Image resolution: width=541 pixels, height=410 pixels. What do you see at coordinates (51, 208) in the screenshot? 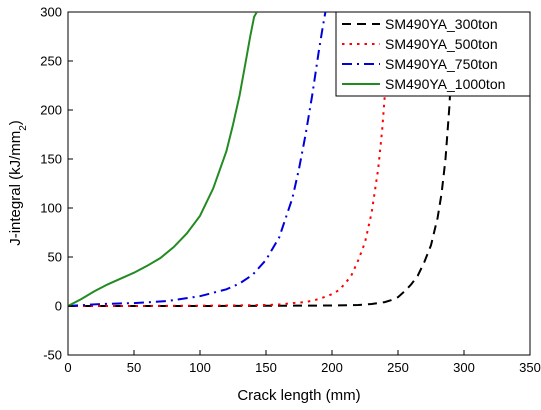
I see `y-tick-label: 100` at bounding box center [51, 208].